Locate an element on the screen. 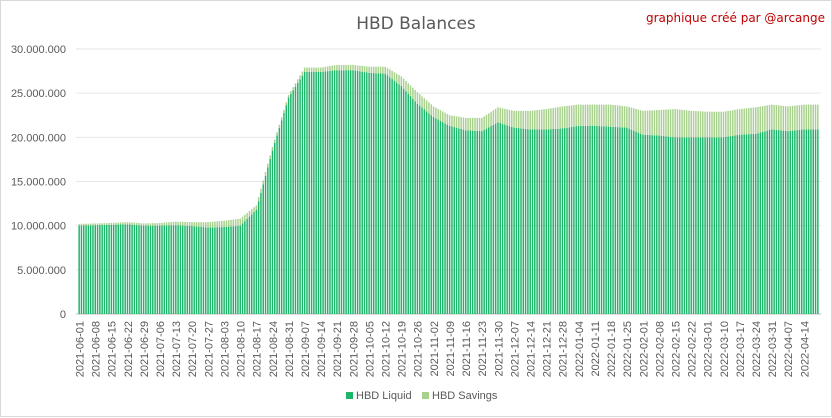 The height and width of the screenshot is (418, 832). x-tick-label: 2021-12-07 is located at coordinates (515, 349).